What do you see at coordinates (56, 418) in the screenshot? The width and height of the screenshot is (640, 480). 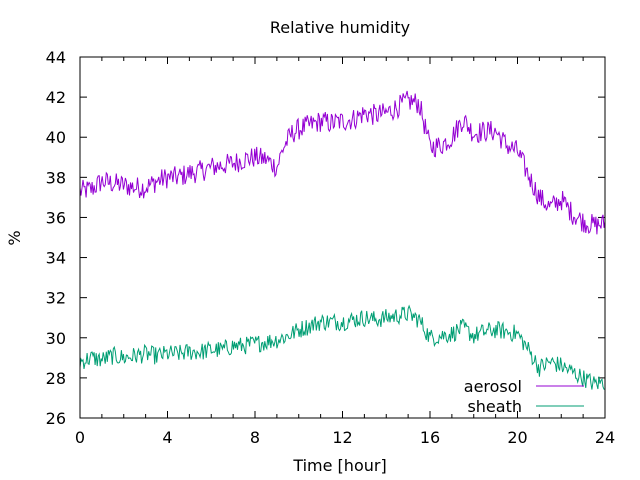 I see `y-tick-label: 26` at bounding box center [56, 418].